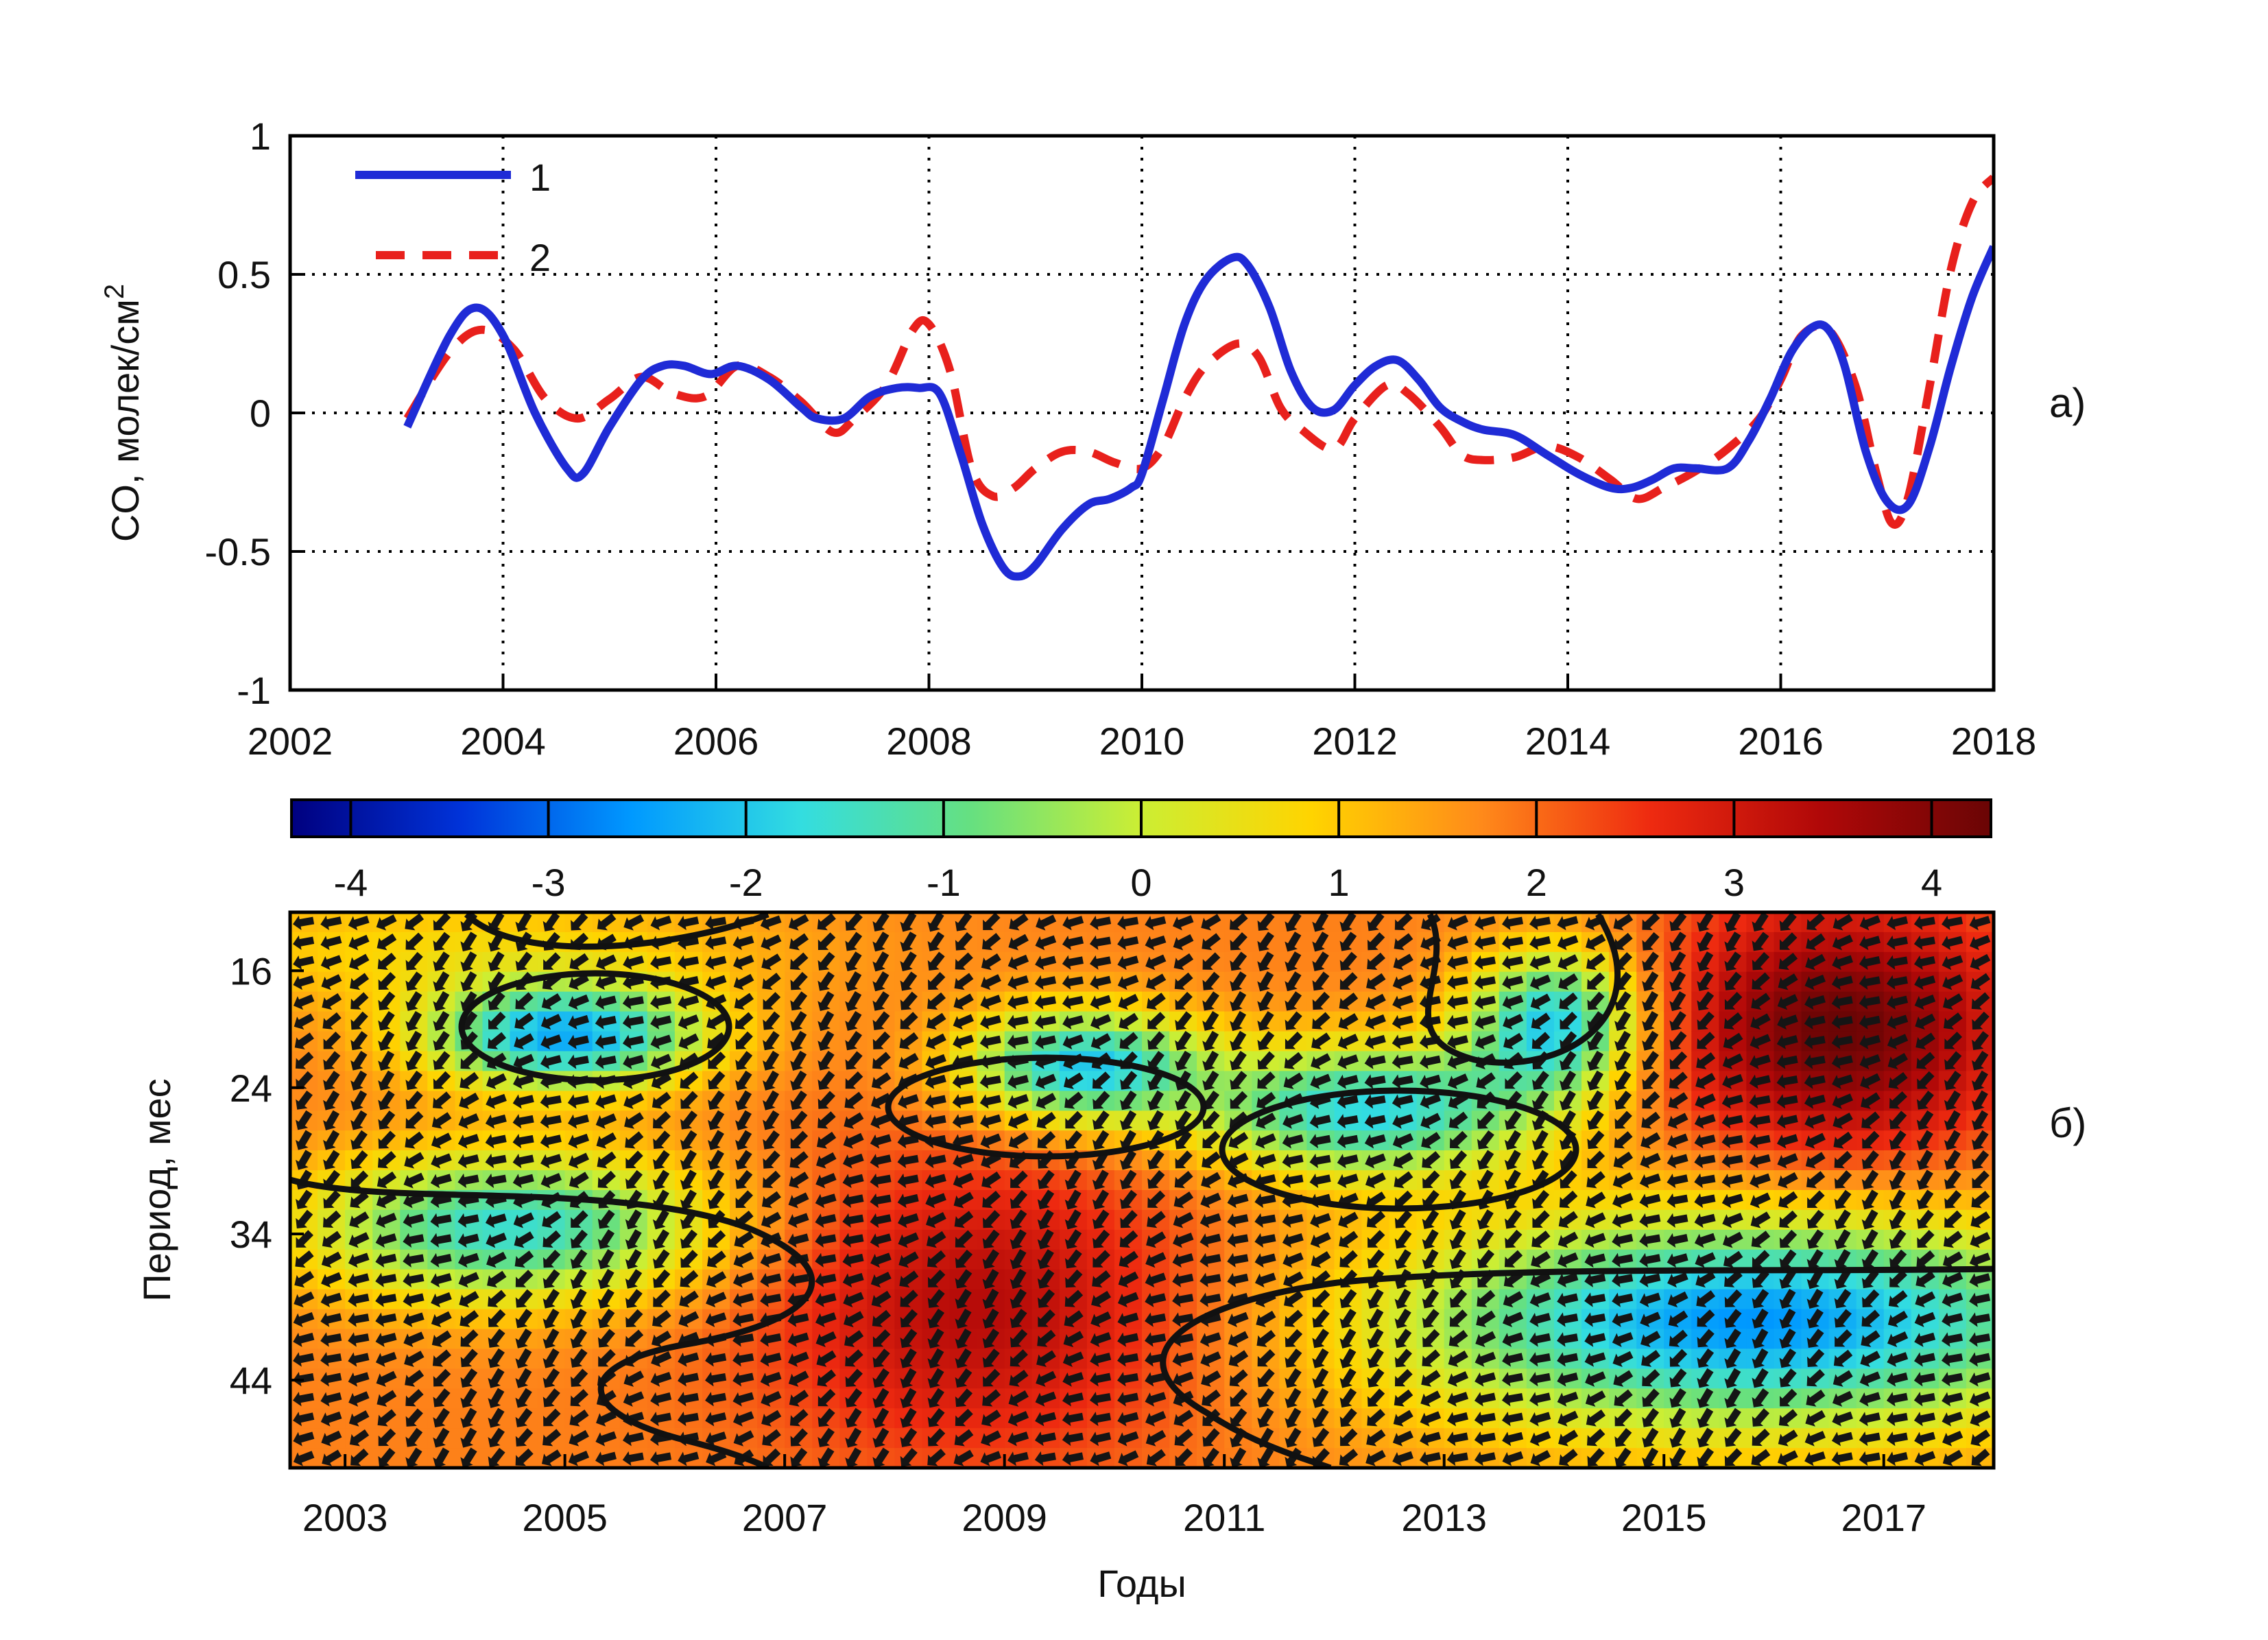  Describe the element at coordinates (453, 218) in the screenshot. I see `chart-a-legend: 1 2` at that location.